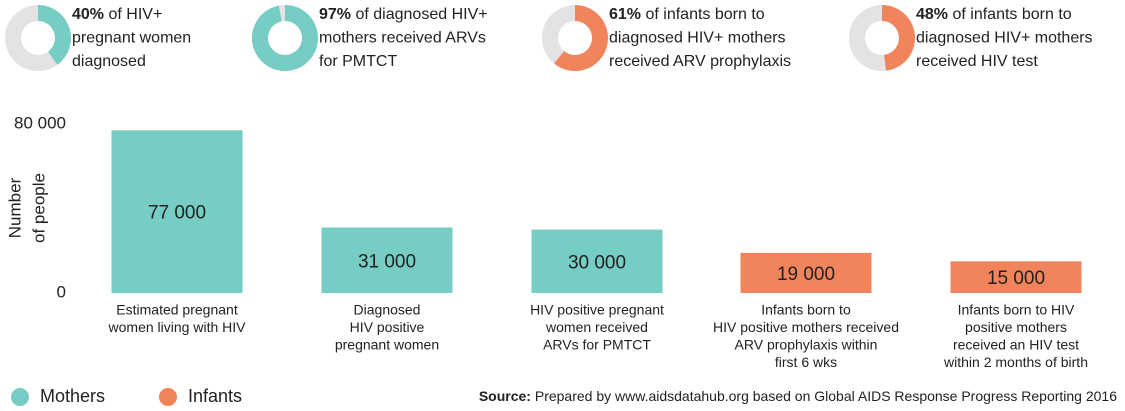 The image size is (1125, 411). Describe the element at coordinates (597, 345) in the screenshot. I see `x-category-label: ARVs for PMTCT` at that location.